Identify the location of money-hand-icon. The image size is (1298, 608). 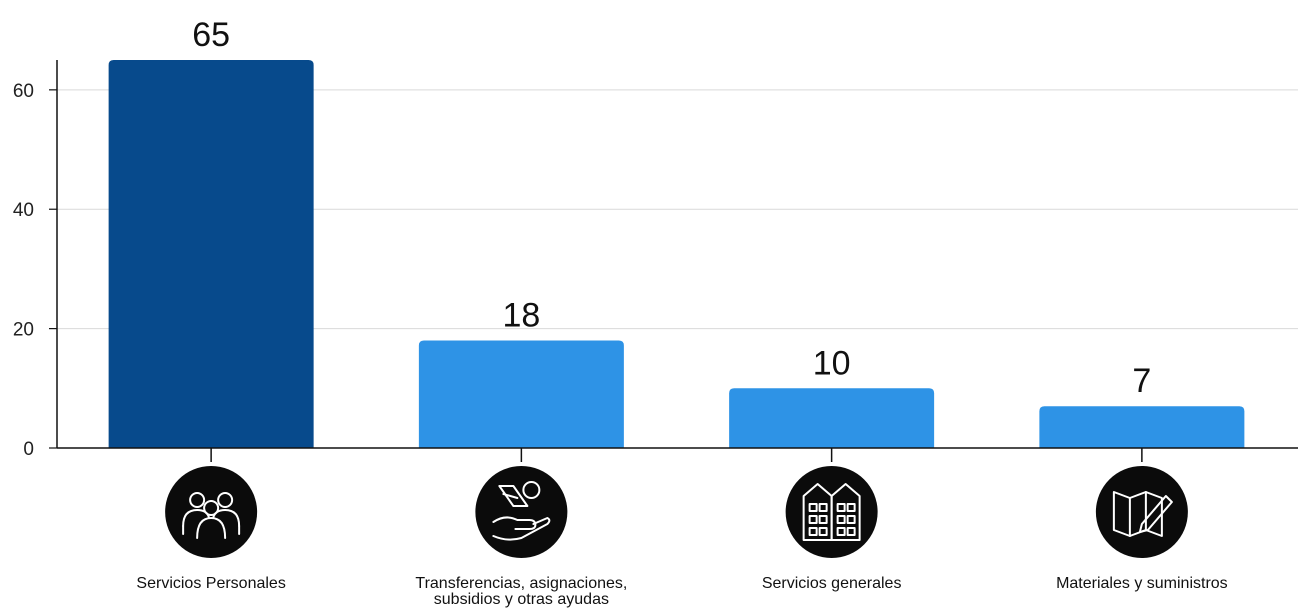
(521, 512).